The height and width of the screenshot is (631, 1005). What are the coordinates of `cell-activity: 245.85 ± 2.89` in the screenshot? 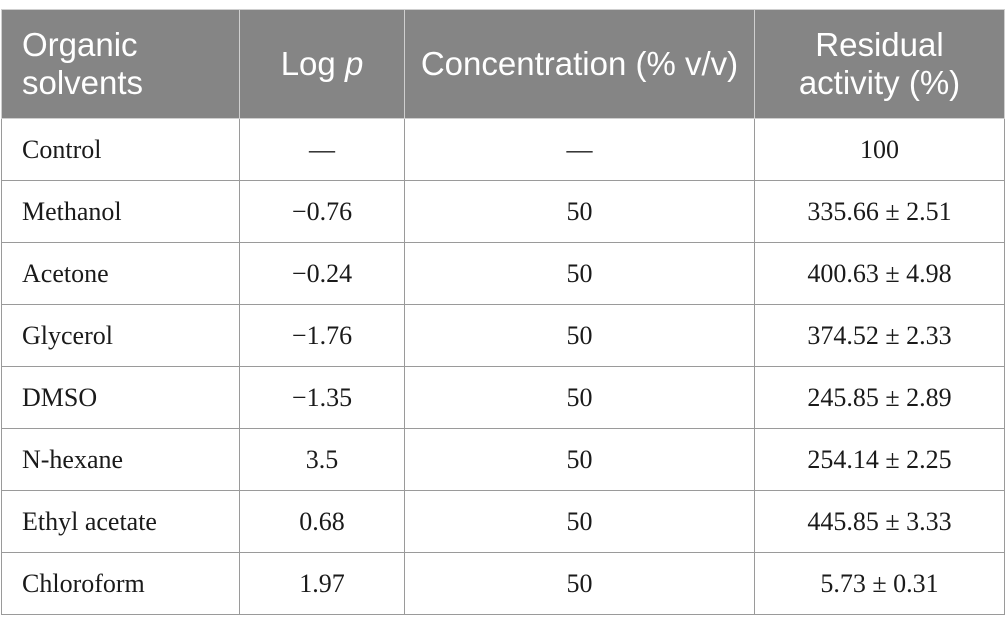 It's located at (879, 397).